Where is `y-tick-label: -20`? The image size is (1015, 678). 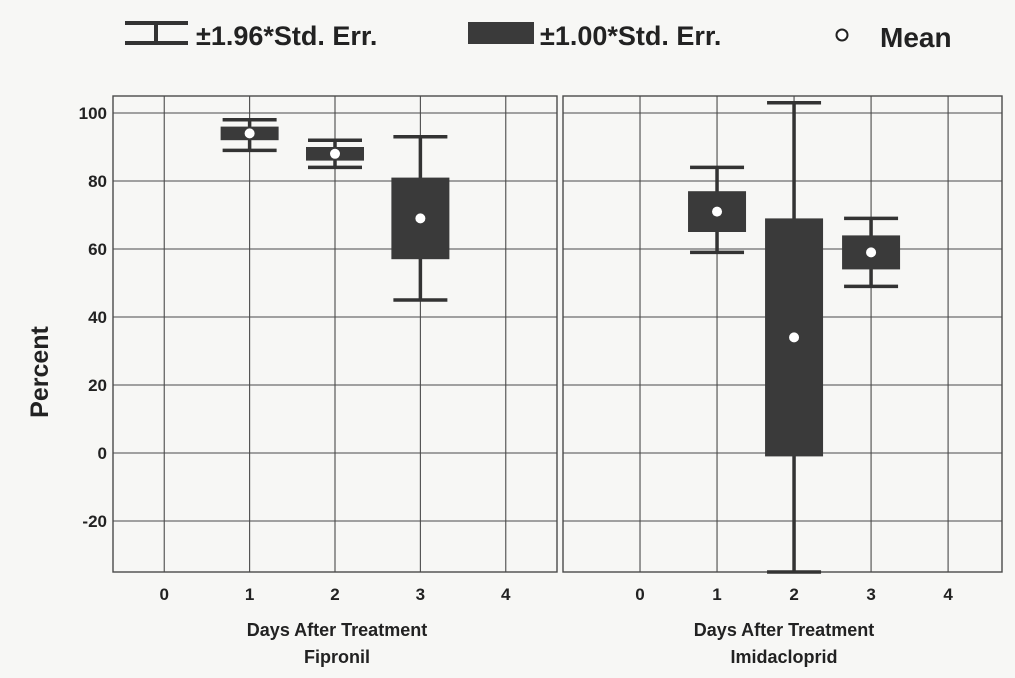
y-tick-label: -20 is located at coordinates (94, 521).